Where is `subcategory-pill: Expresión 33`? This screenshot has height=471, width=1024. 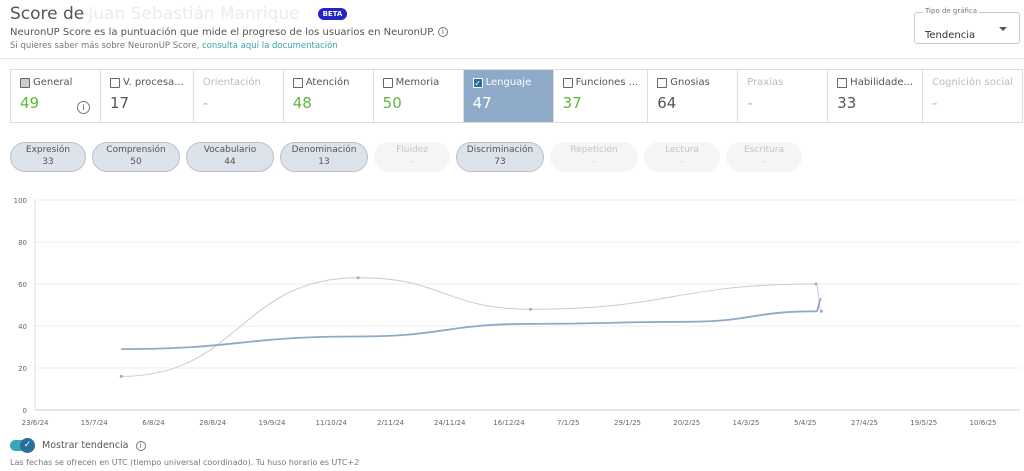
subcategory-pill: Expresión 33 is located at coordinates (48, 157).